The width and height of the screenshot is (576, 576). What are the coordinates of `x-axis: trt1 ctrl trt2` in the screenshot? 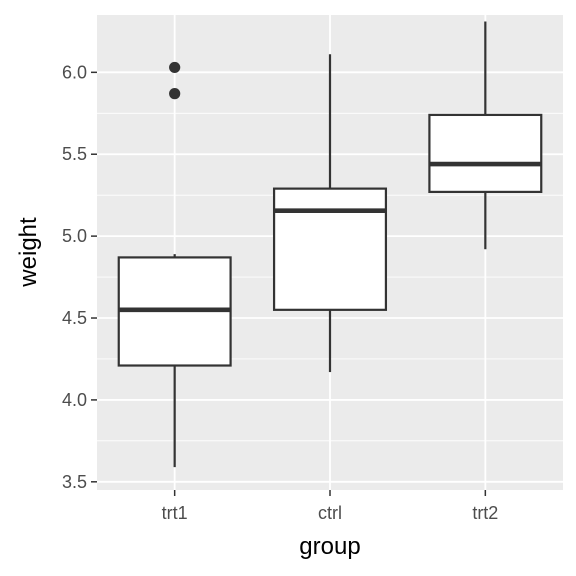 It's located at (330, 506).